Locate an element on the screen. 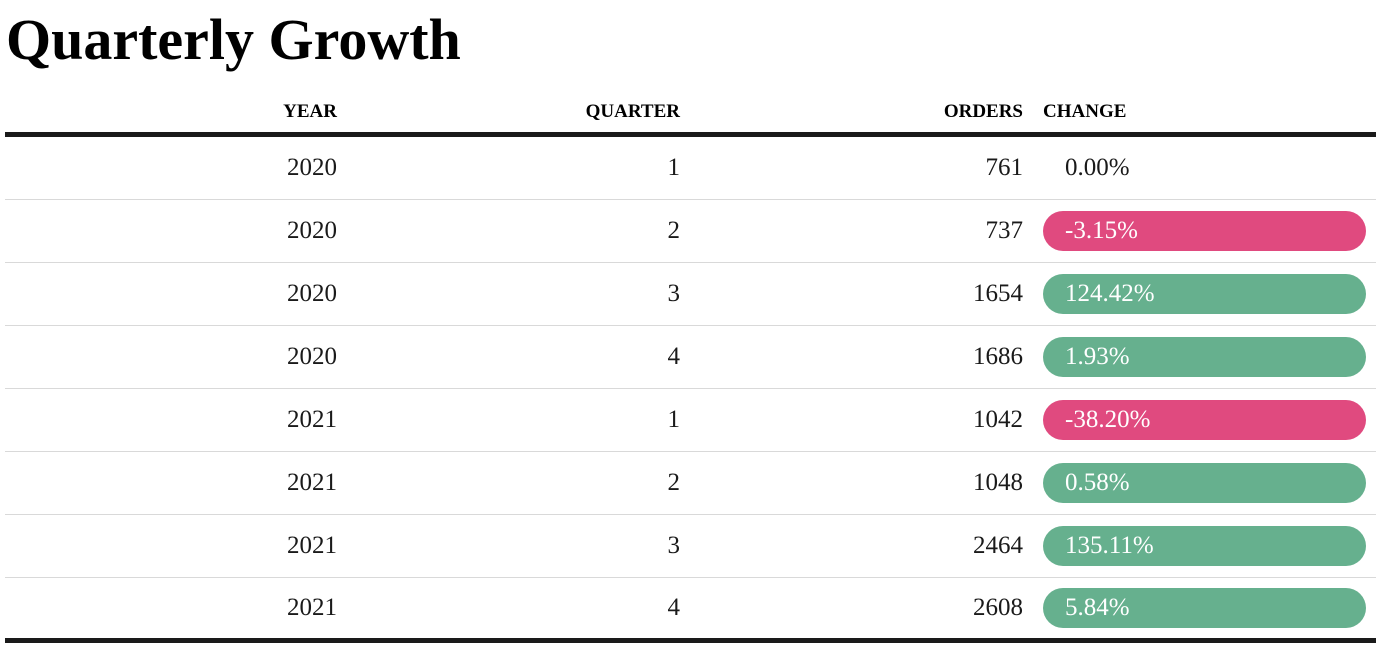 This screenshot has width=1382, height=658. orders-cell: 1048 is located at coordinates (998, 482).